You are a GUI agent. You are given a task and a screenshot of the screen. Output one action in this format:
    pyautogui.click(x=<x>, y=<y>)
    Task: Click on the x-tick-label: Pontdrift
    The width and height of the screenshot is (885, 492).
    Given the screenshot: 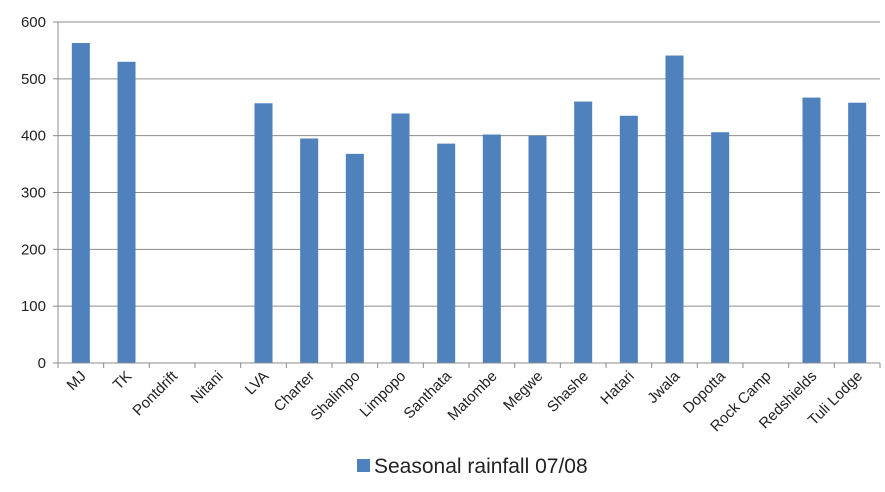 What is the action you would take?
    pyautogui.click(x=155, y=393)
    